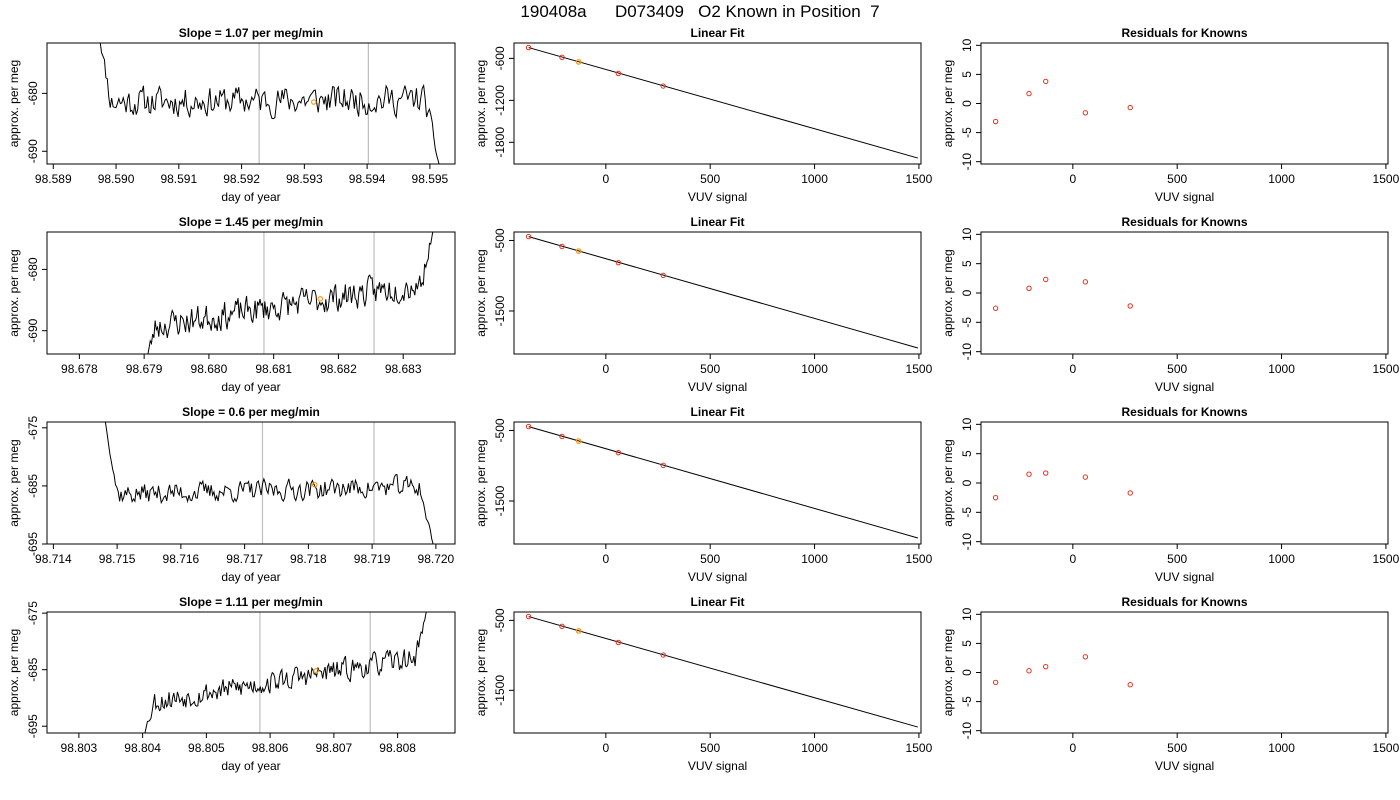 The image size is (1400, 800). I want to click on fit-1-frame, so click(717, 103).